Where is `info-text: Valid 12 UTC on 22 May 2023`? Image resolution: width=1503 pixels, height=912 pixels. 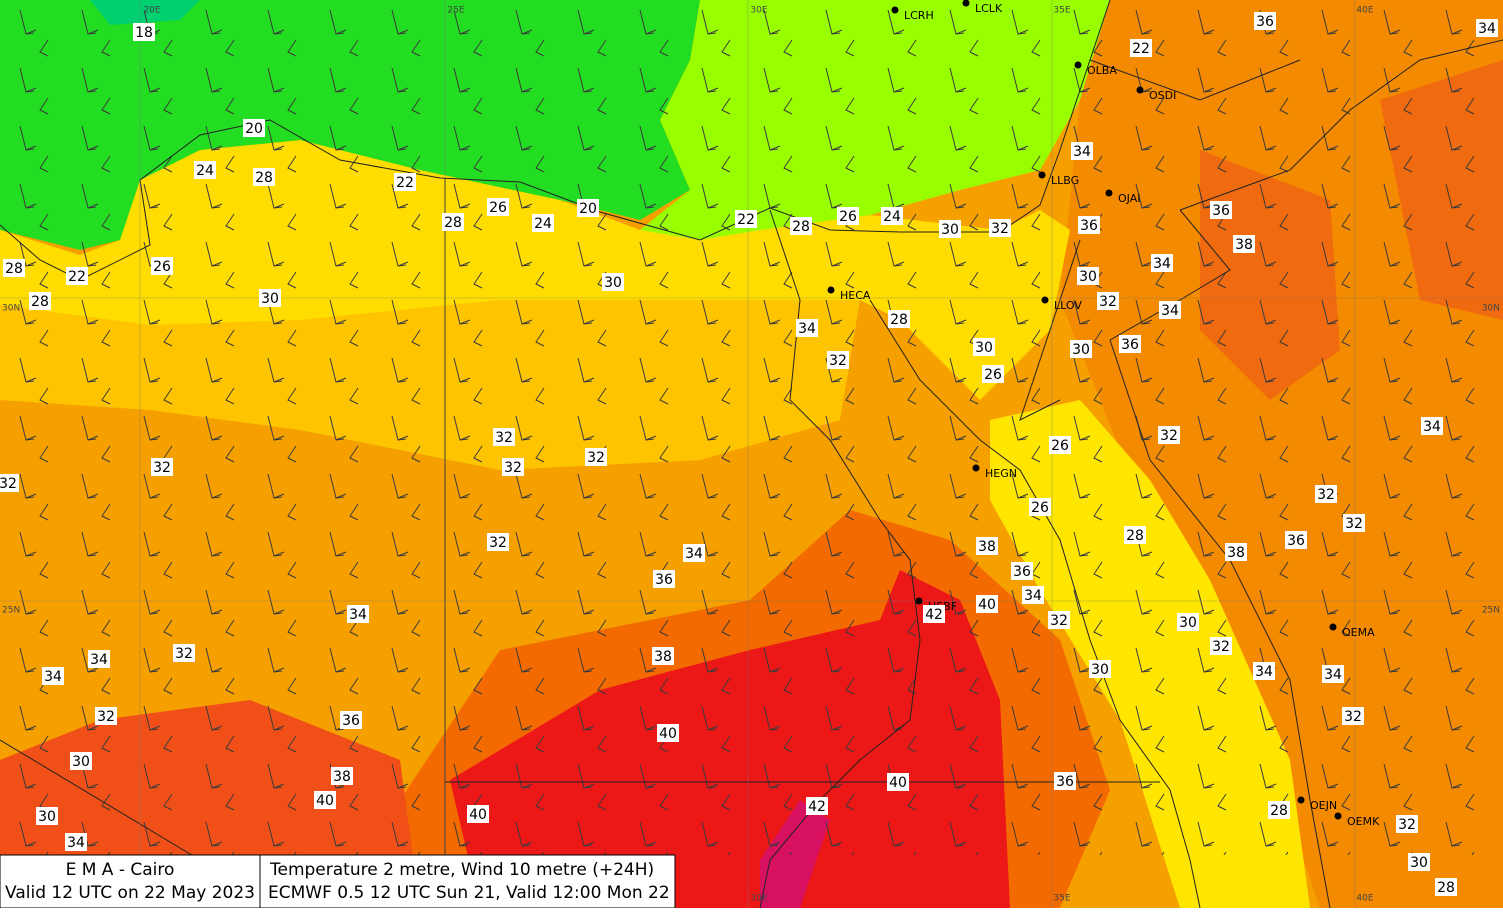
info-text: Valid 12 UTC on 22 May 2023 is located at coordinates (130, 893).